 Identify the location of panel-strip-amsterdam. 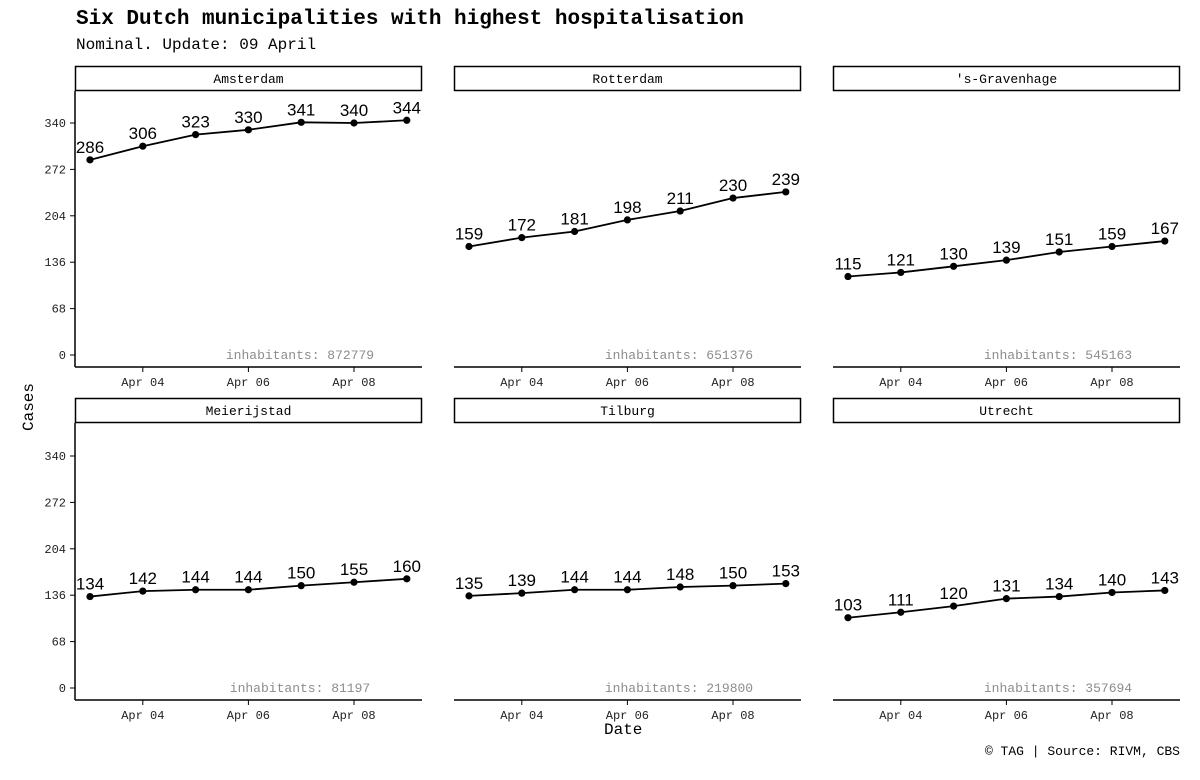
(248, 78).